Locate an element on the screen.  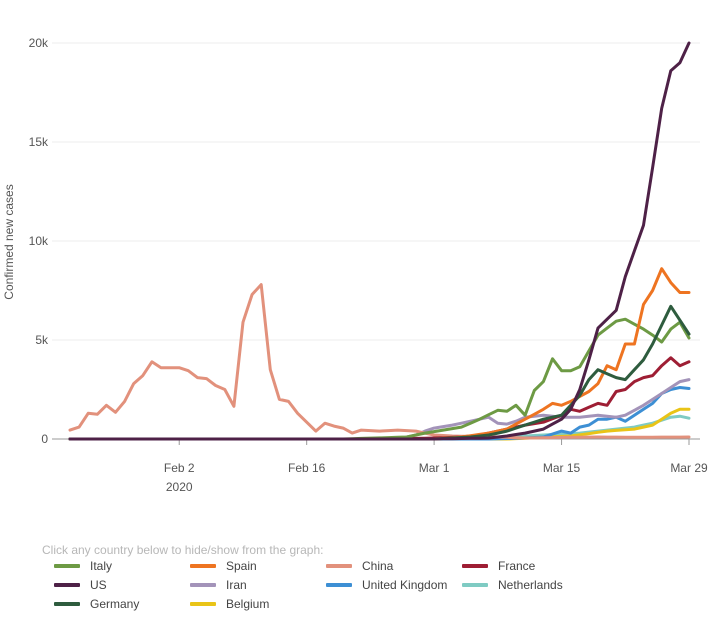
legend-label: Belgium is located at coordinates (248, 604).